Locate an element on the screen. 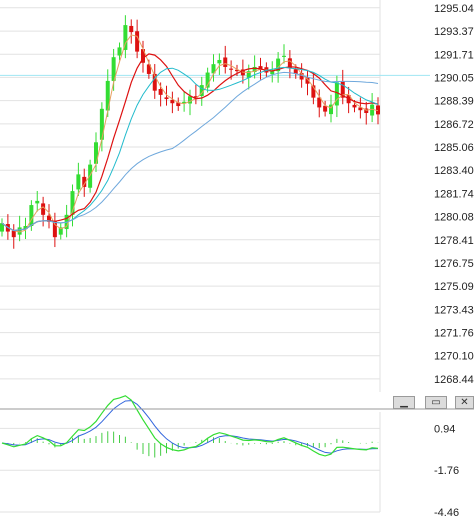 The image size is (474, 516). restore-button: ▭ is located at coordinates (436, 402).